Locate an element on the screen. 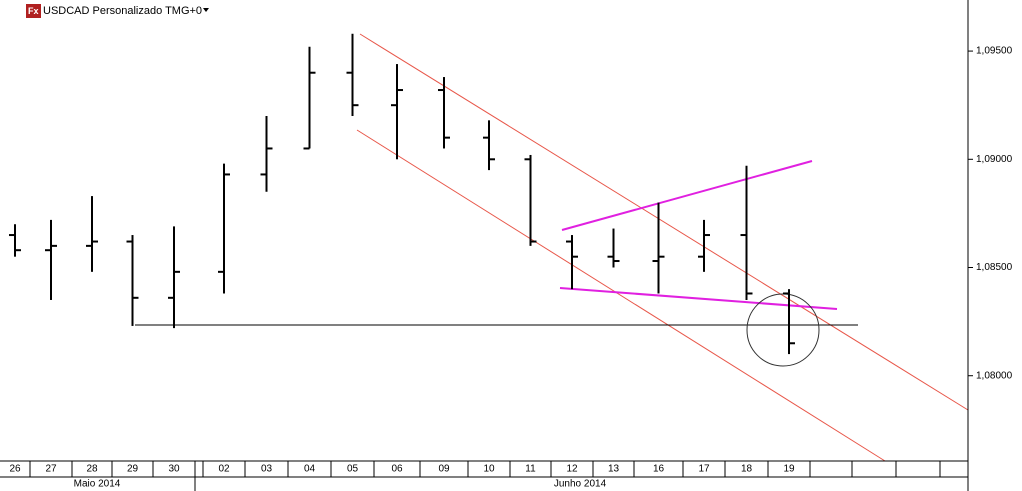  x-tick-label: 18 is located at coordinates (747, 469).